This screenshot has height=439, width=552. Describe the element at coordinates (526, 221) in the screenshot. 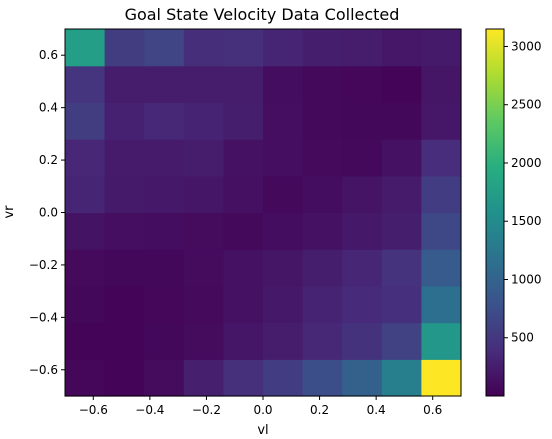

I see `colorbar-tick-label: 1500` at that location.